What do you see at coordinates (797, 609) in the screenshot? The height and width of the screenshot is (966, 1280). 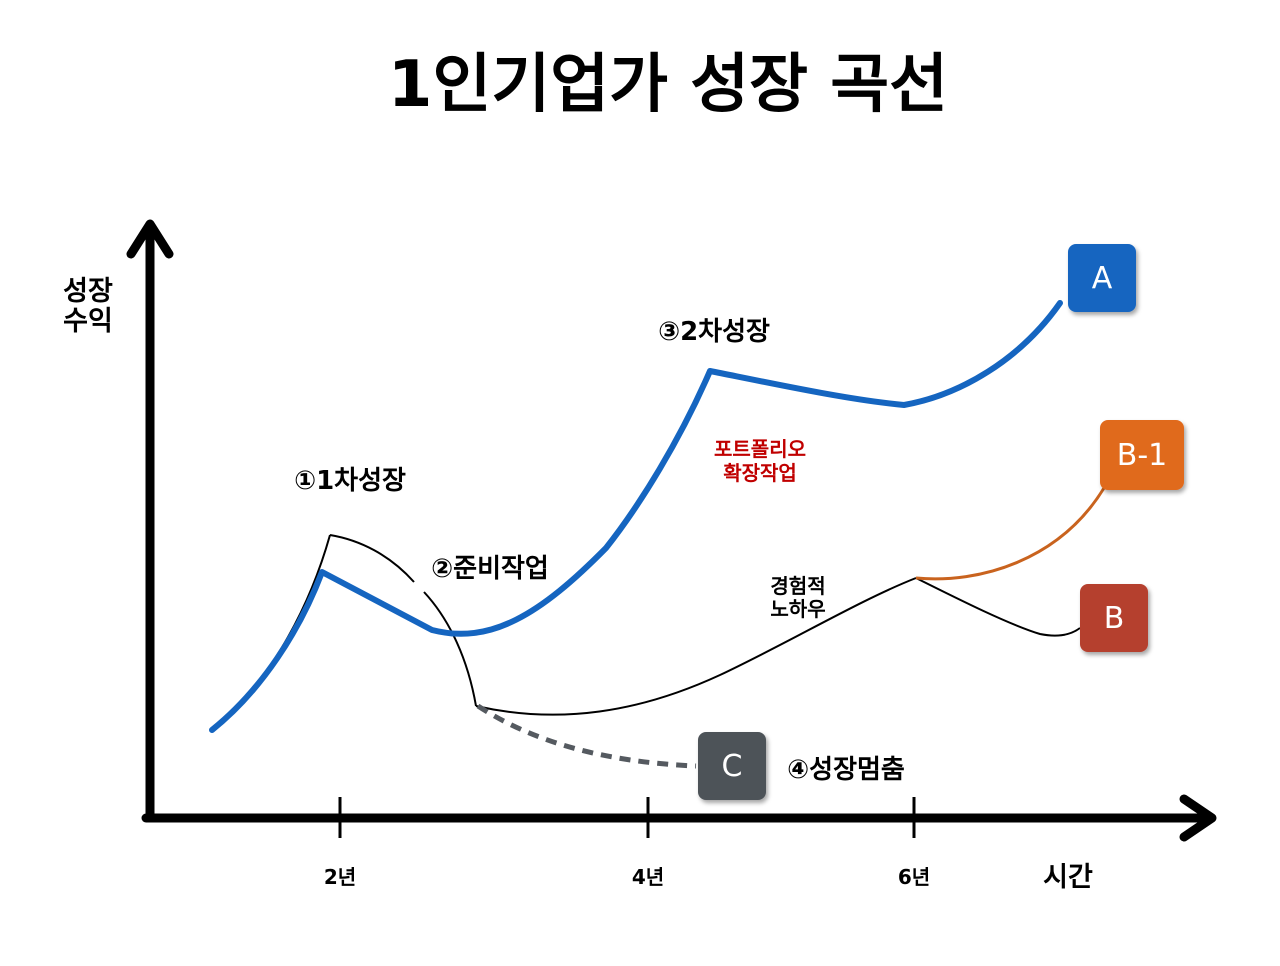 I see `annotation-knowhow-line2: 노하우` at bounding box center [797, 609].